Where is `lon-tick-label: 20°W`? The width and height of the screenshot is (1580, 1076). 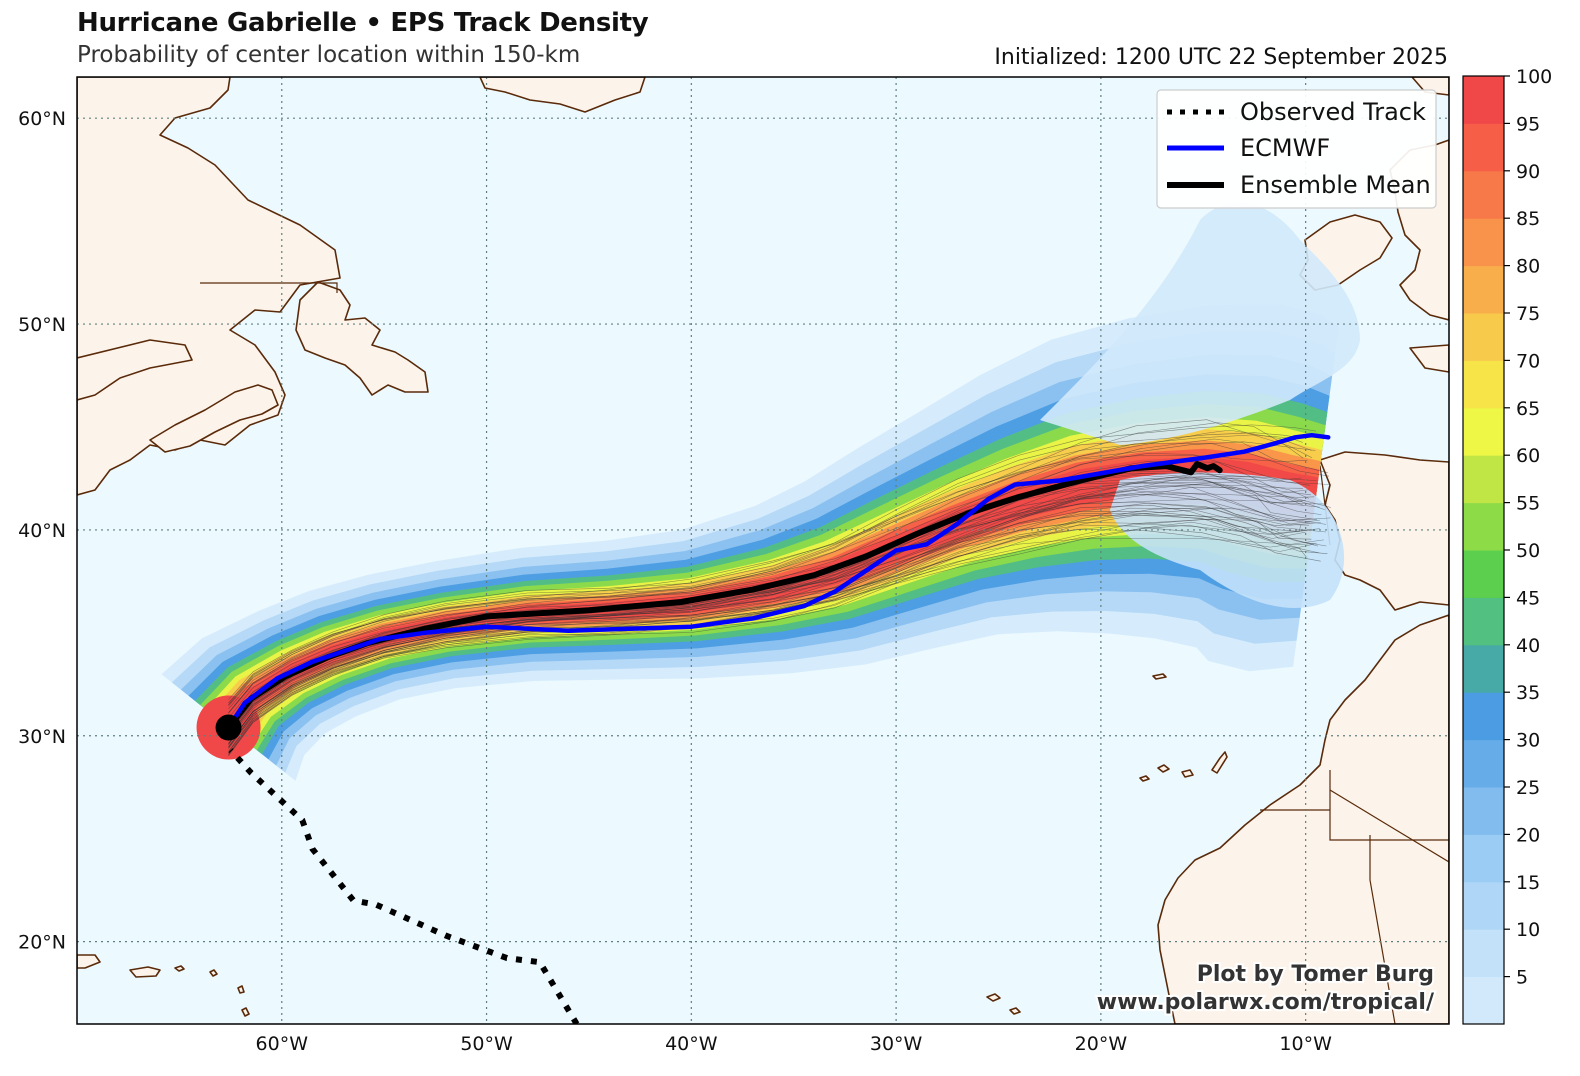 lon-tick-label: 20°W is located at coordinates (1101, 1044).